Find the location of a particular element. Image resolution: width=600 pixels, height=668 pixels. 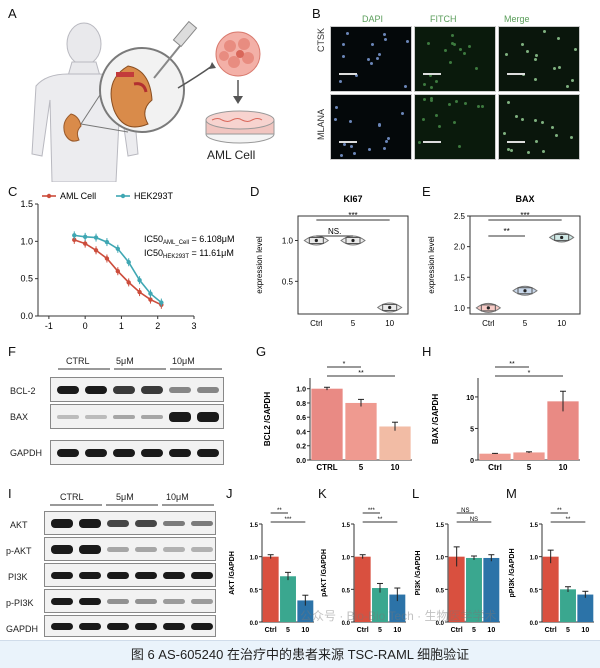

y-axis-label: pPI3K /GAPDH is located at coordinates (512, 572).